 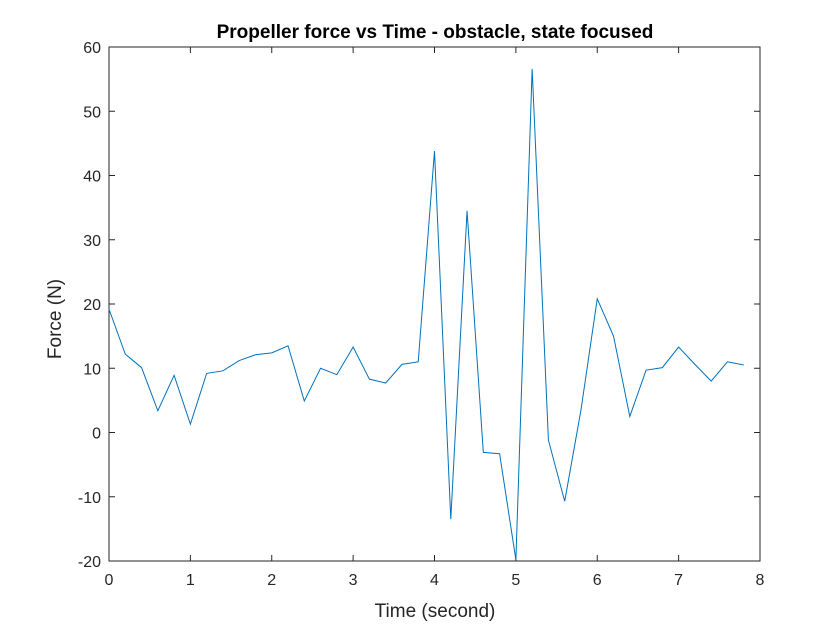 I want to click on x-axis-label: Time (second), so click(x=435, y=611).